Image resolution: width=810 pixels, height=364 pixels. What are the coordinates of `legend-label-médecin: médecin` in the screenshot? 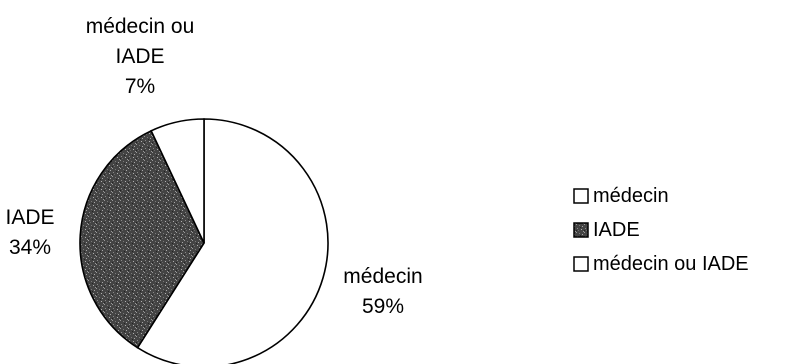 It's located at (631, 196).